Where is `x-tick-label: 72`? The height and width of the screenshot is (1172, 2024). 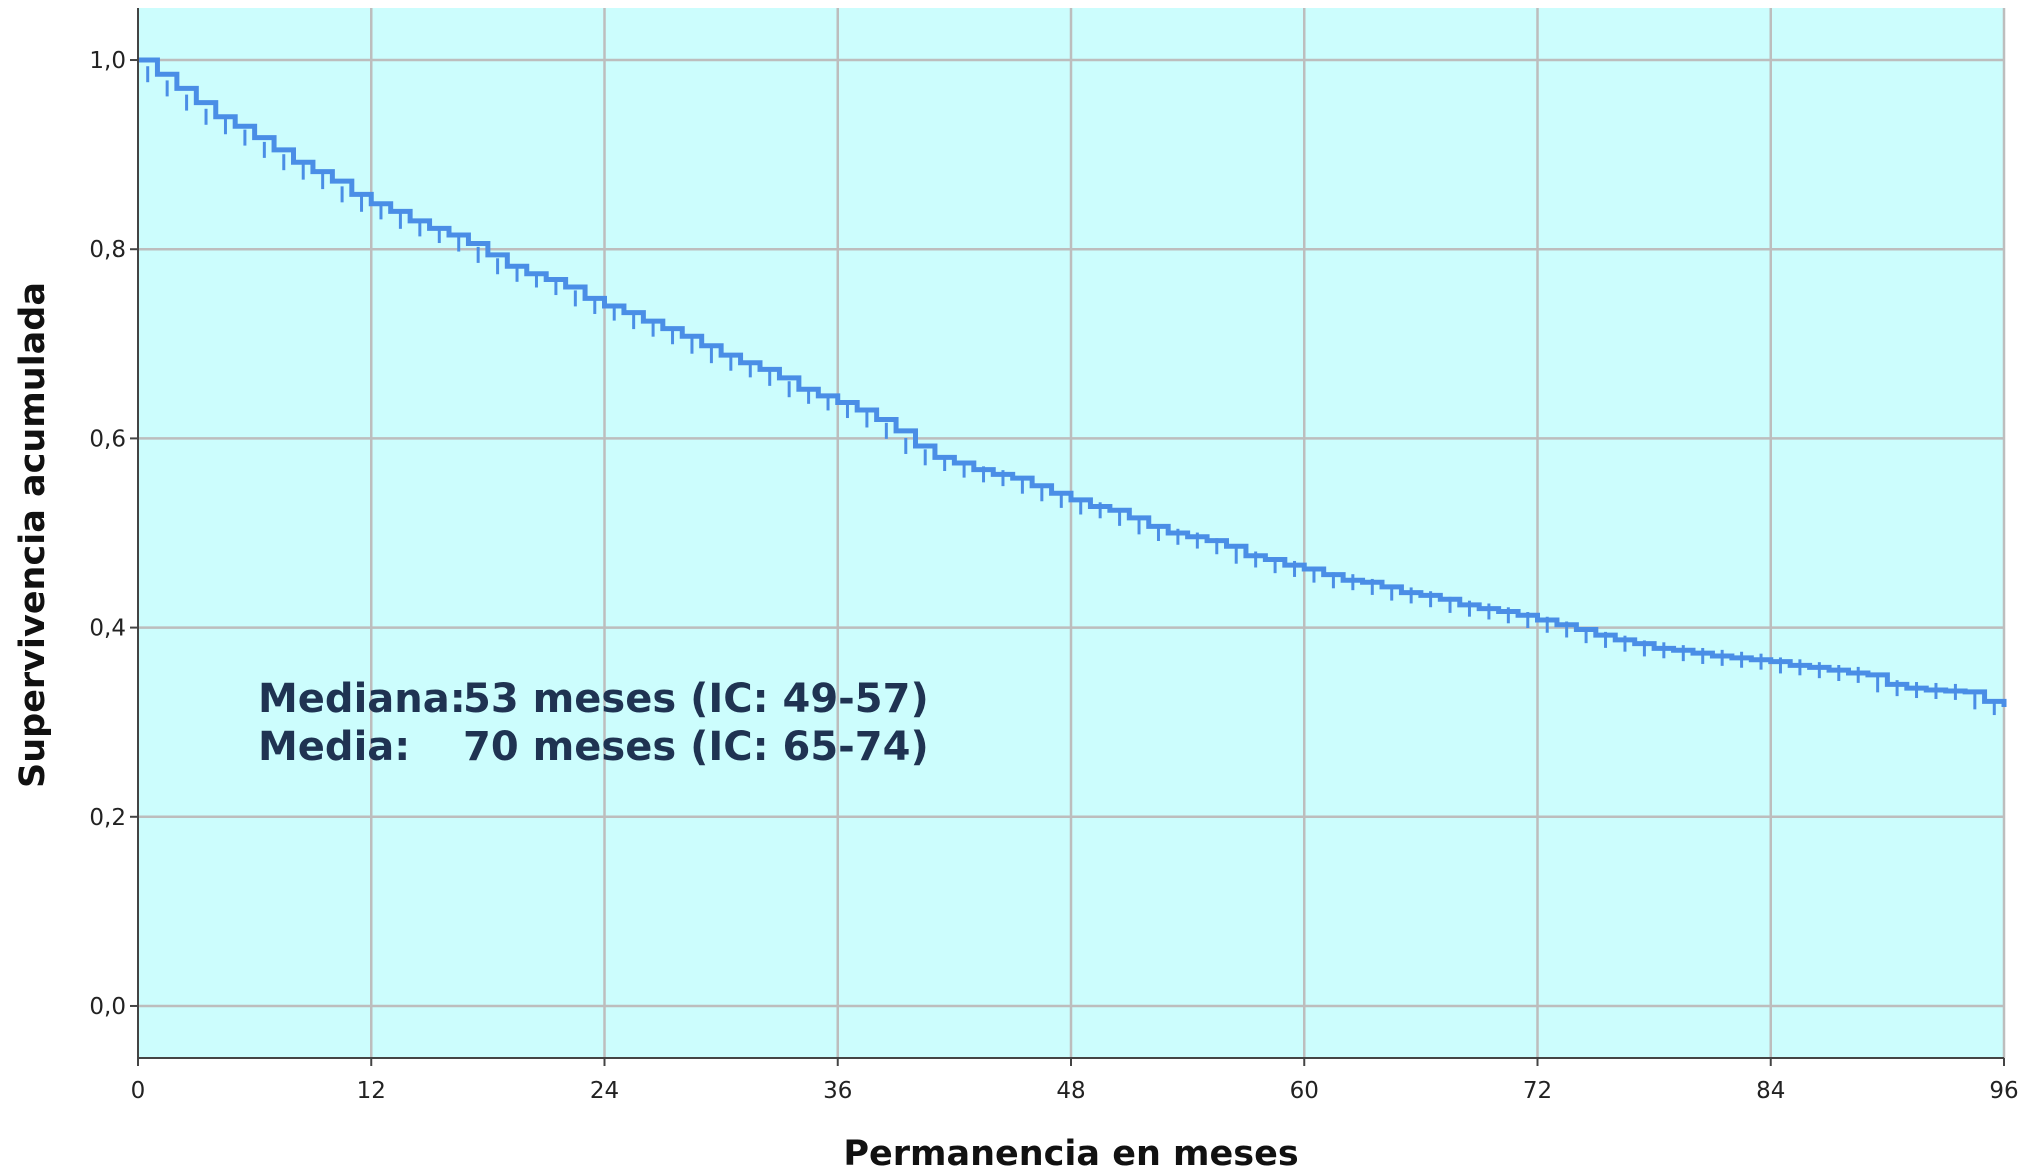
x-tick-label: 72 is located at coordinates (1537, 1091).